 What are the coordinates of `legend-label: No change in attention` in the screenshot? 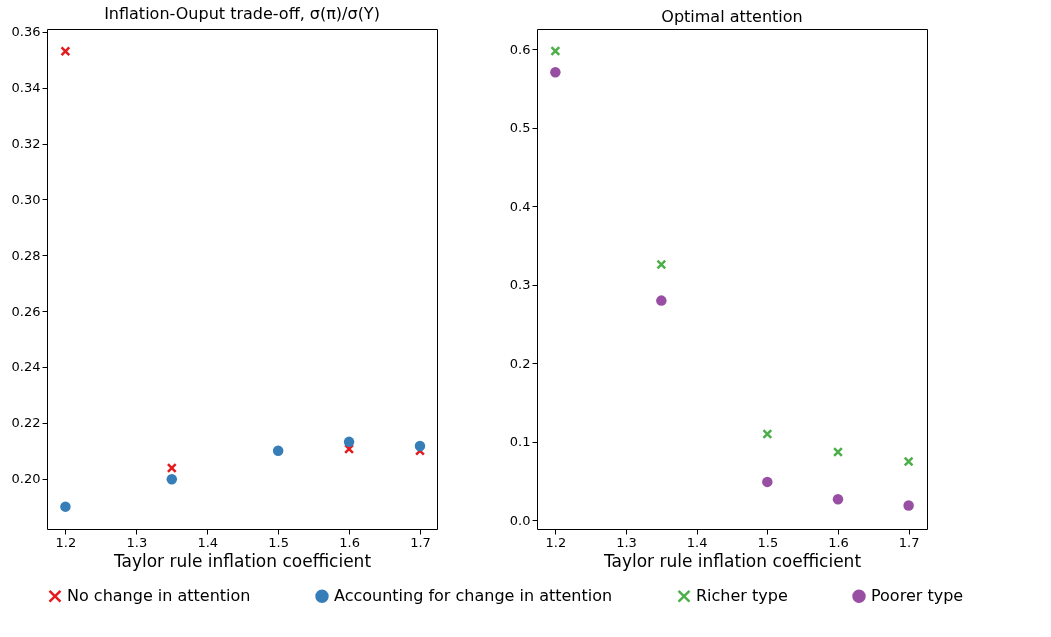 It's located at (159, 596).